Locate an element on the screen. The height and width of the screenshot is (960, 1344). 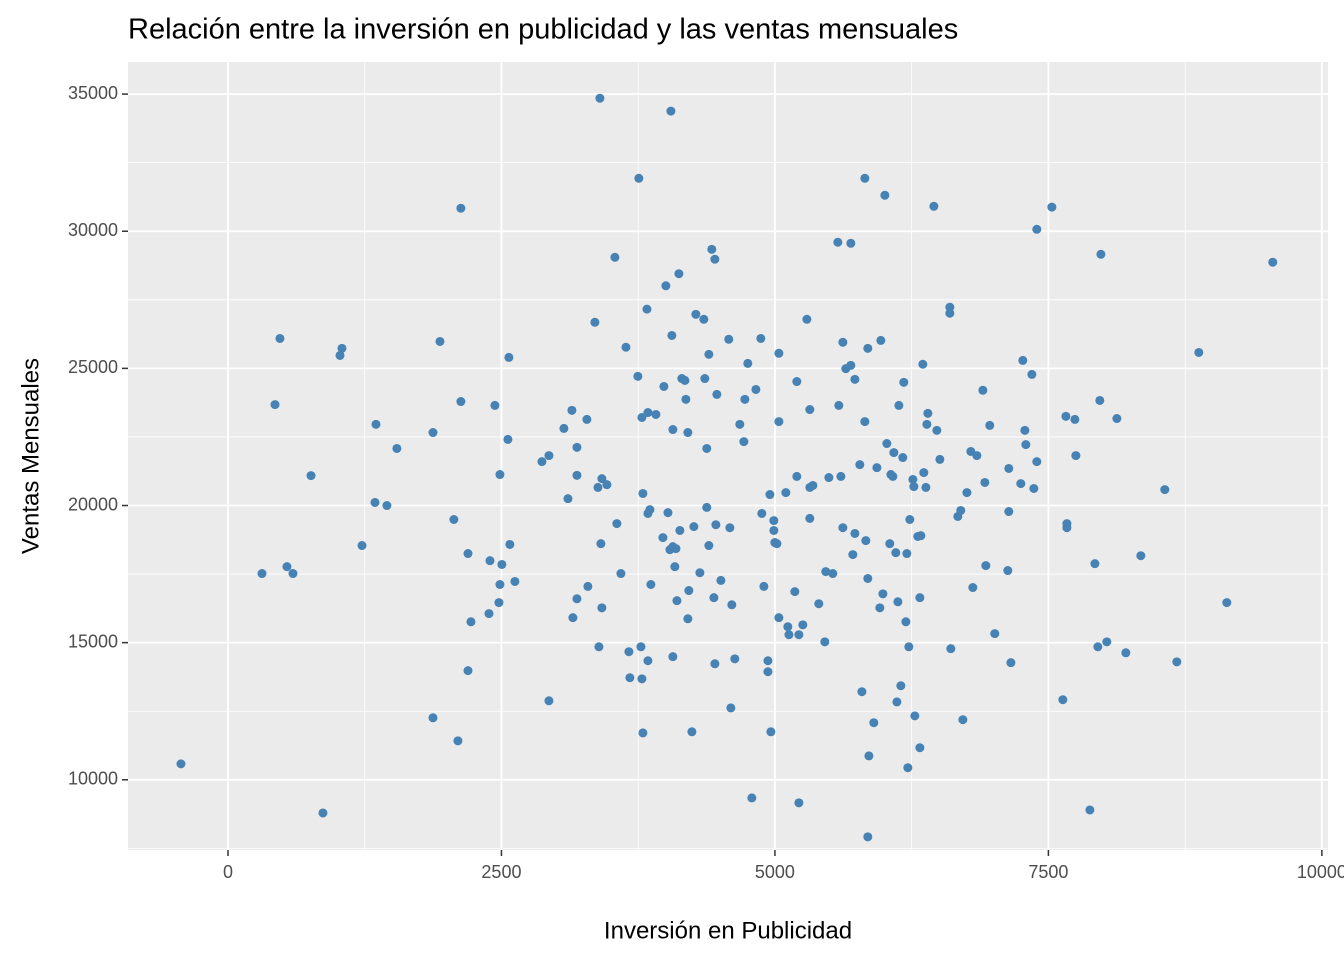
x-tick-label: 5000 is located at coordinates (775, 872).